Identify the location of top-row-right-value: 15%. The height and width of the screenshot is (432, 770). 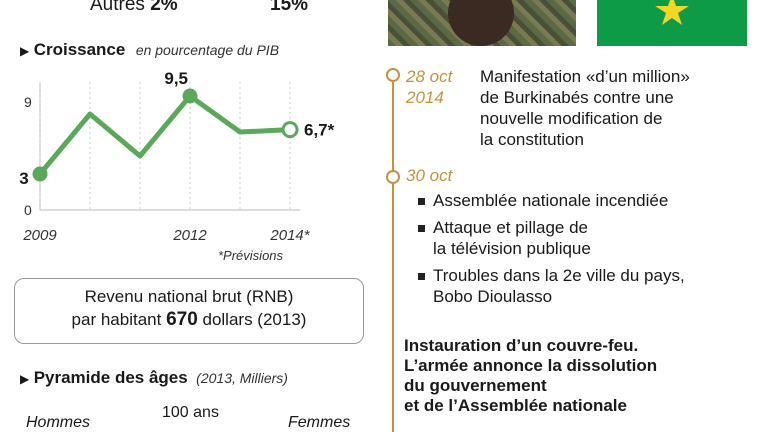
(289, 7).